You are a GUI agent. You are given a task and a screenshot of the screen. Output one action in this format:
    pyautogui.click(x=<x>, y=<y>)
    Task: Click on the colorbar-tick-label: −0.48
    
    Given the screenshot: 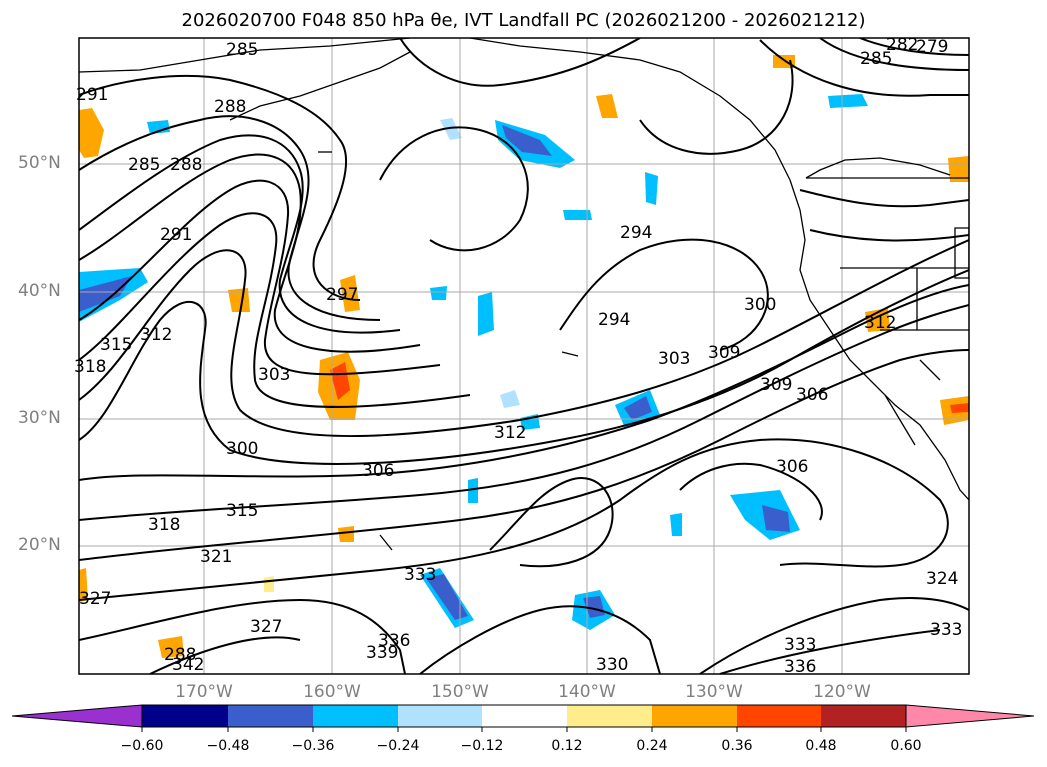 What is the action you would take?
    pyautogui.click(x=228, y=746)
    